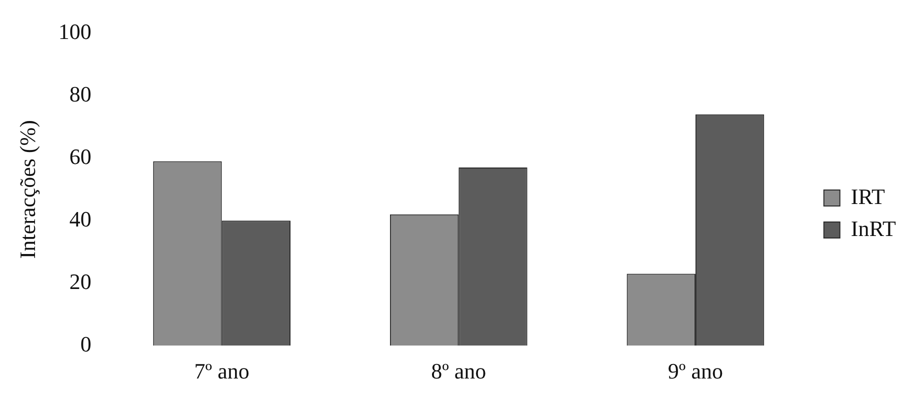  Describe the element at coordinates (696, 371) in the screenshot. I see `x-tick-label: 9º ano` at that location.